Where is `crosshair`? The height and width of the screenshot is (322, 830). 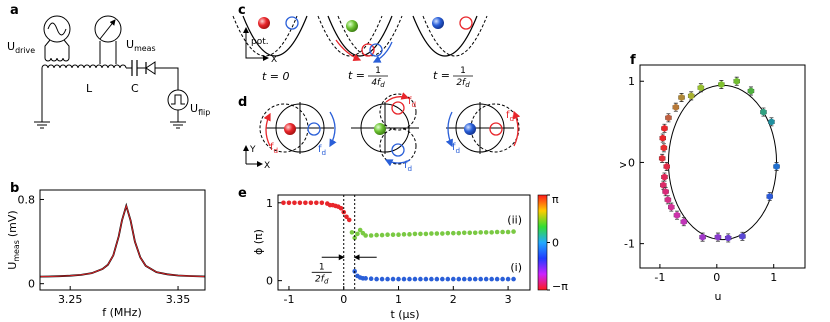 crosshair is located at coordinates (480, 128).